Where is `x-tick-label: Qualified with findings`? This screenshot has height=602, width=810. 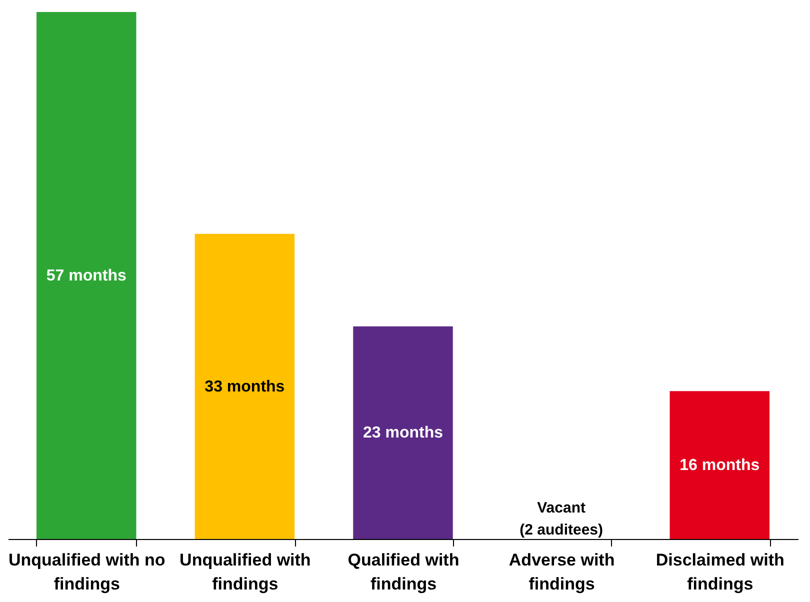
x-tick-label: Qualified with findings is located at coordinates (404, 572).